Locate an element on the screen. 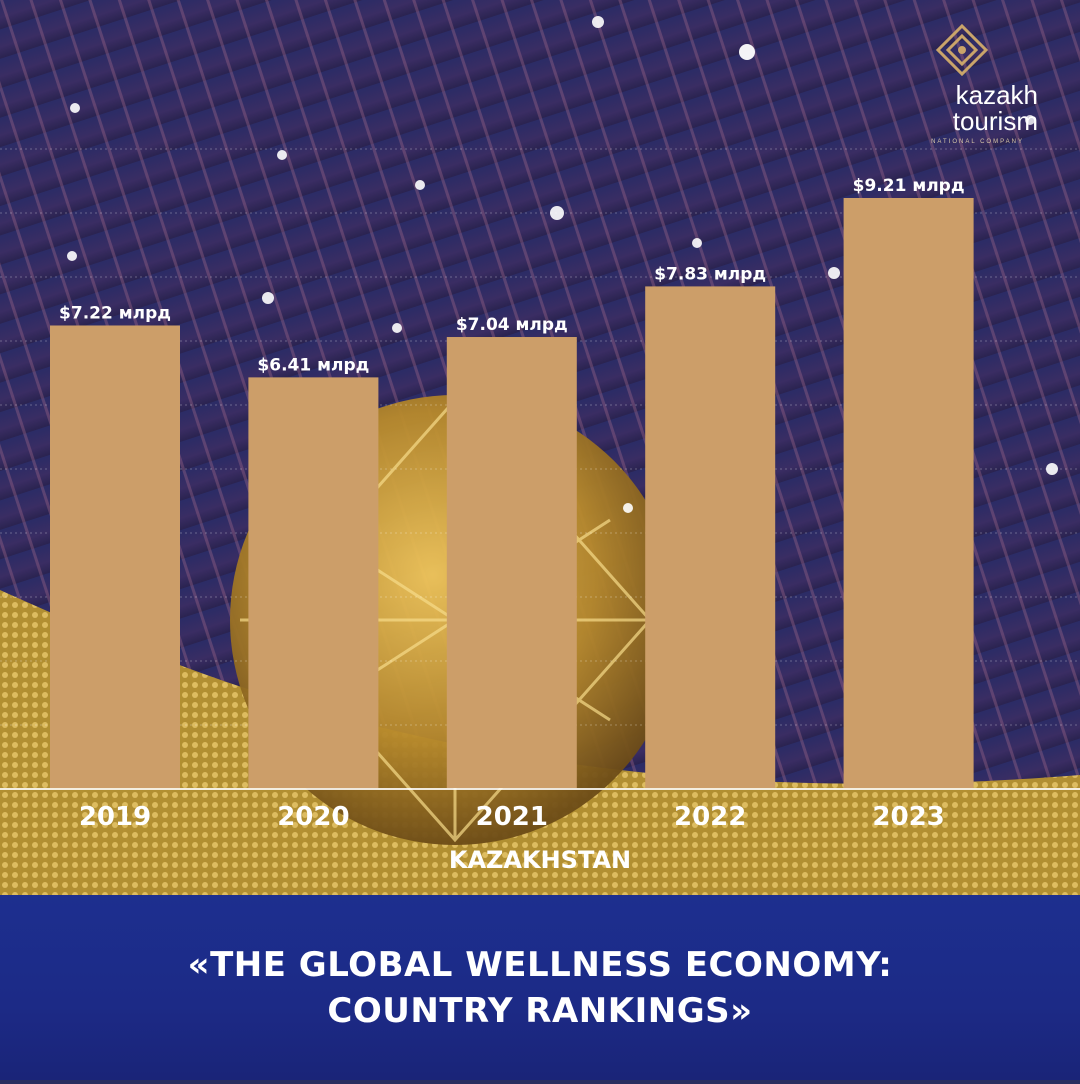 The width and height of the screenshot is (1080, 1084). tick-label-2019: 2019 is located at coordinates (115, 817).